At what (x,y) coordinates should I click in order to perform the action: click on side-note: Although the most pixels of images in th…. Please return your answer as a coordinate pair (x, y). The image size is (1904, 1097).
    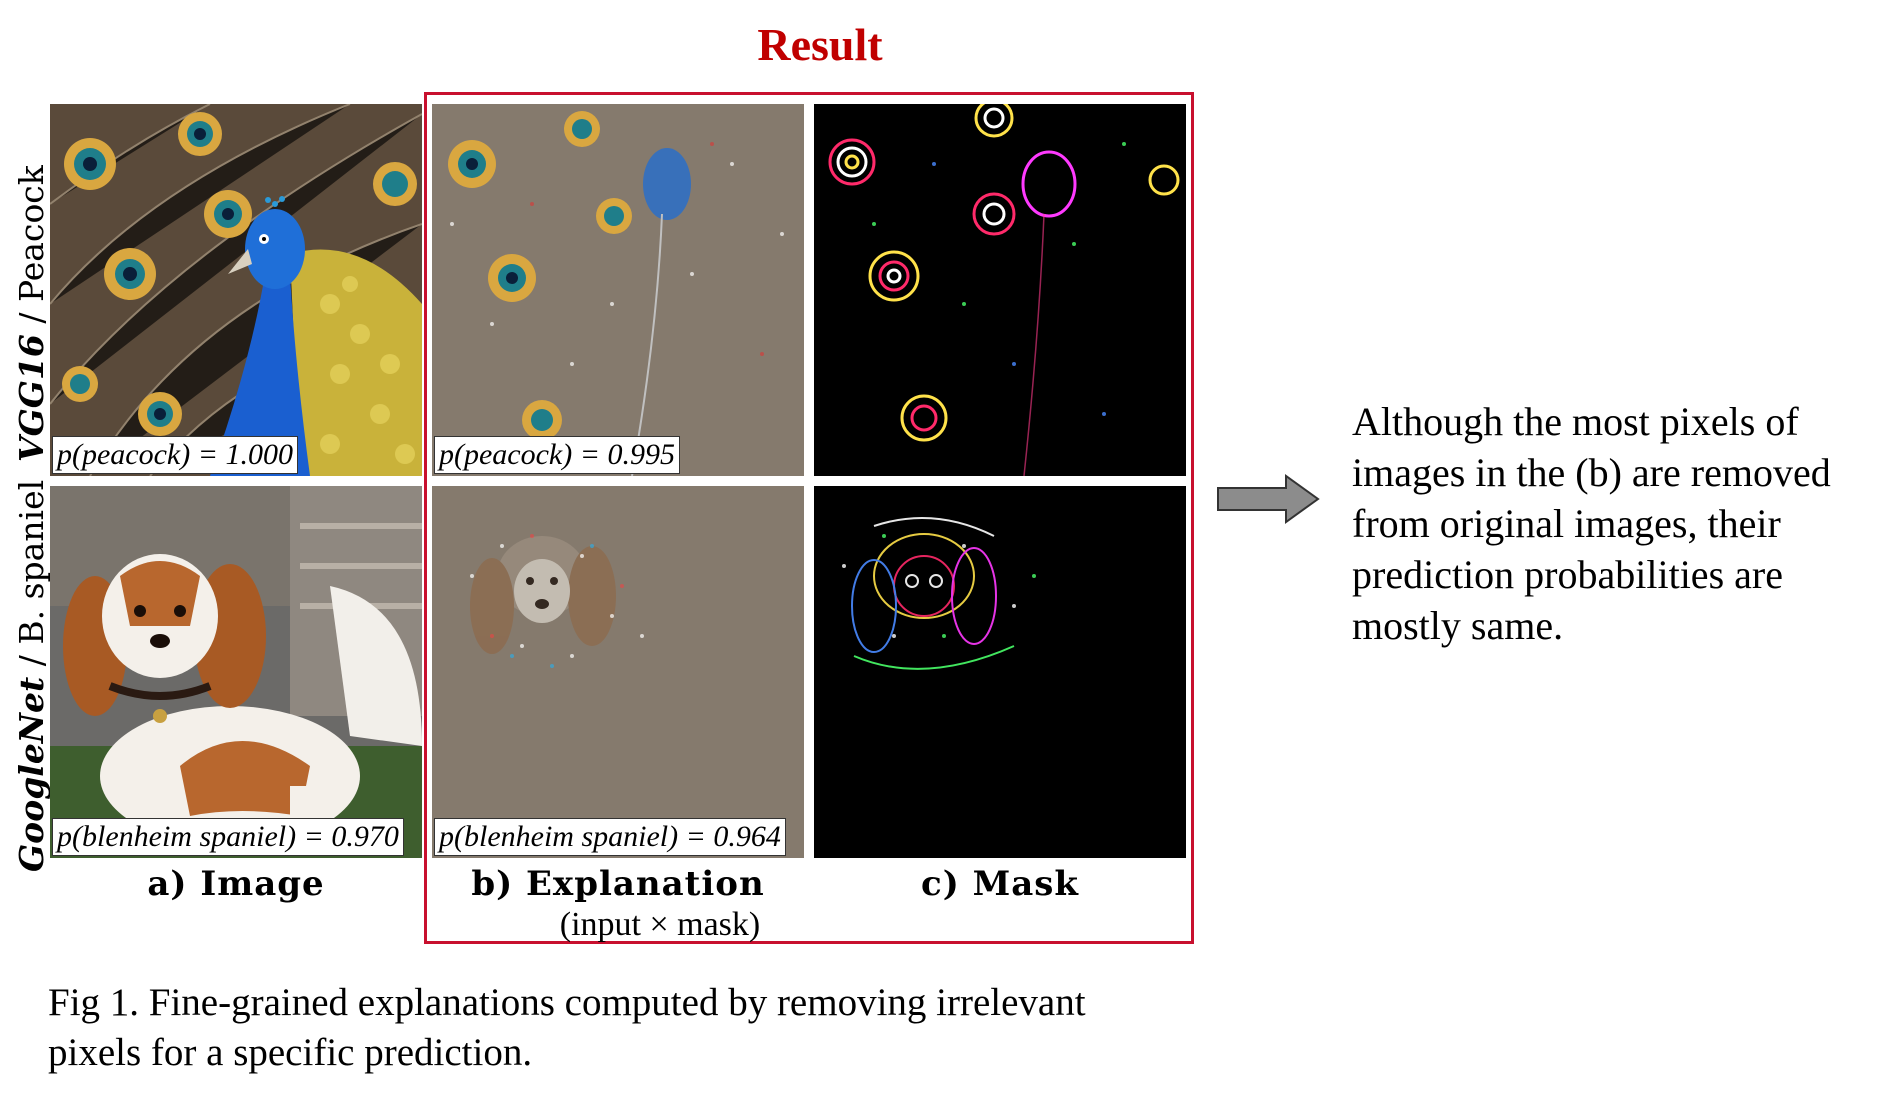
    Looking at the image, I should click on (1622, 523).